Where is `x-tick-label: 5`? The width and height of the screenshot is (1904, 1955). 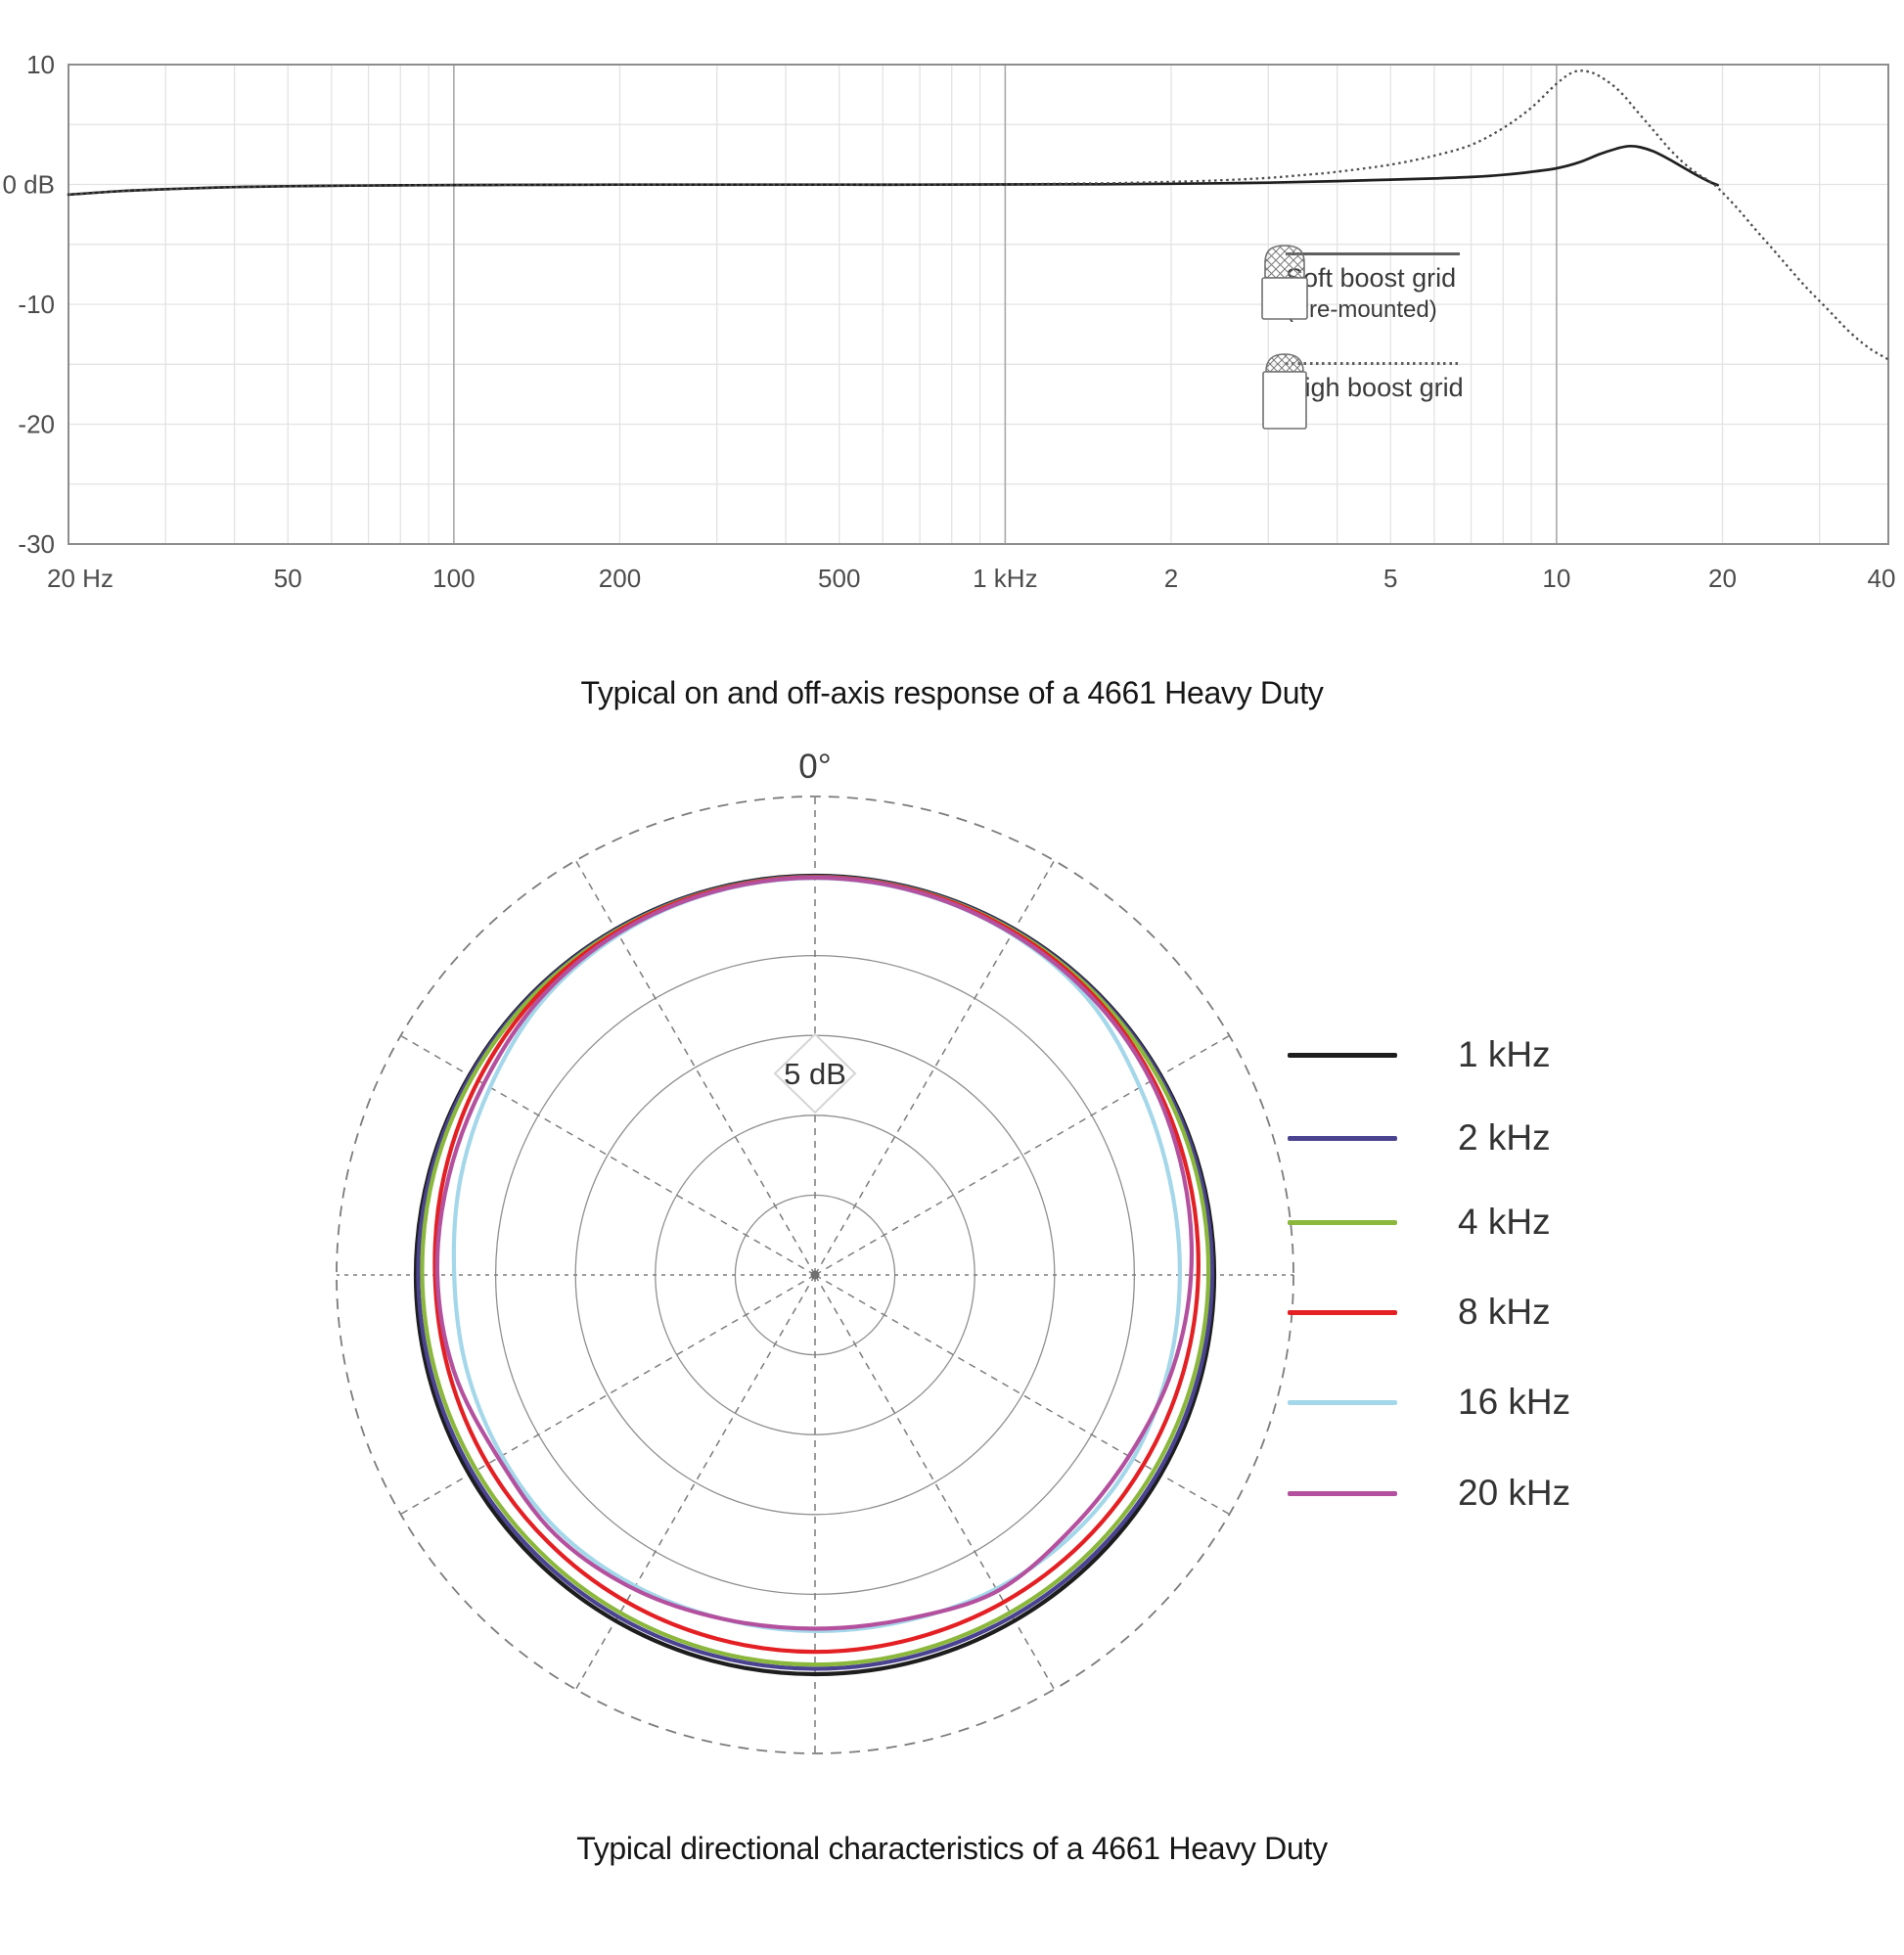 x-tick-label: 5 is located at coordinates (1390, 578).